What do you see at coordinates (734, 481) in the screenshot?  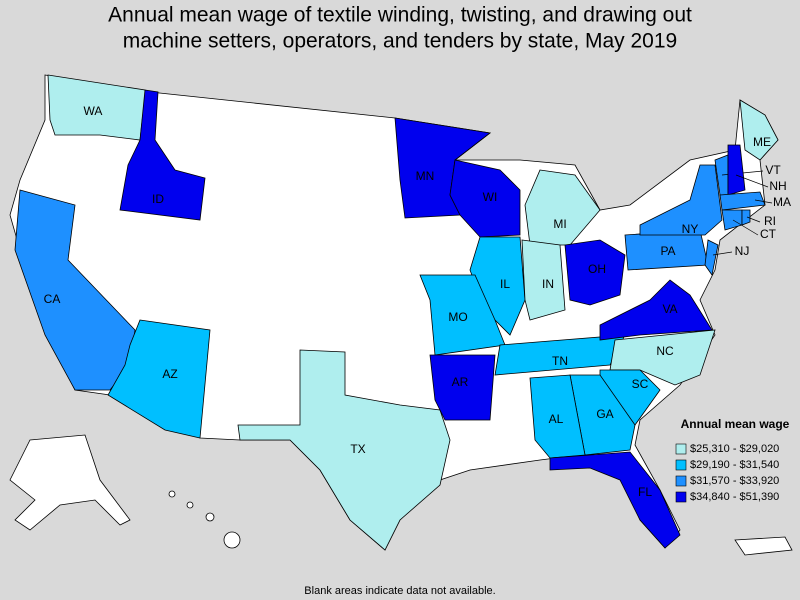 I see `legend-label: $31,570 - $33,920` at bounding box center [734, 481].